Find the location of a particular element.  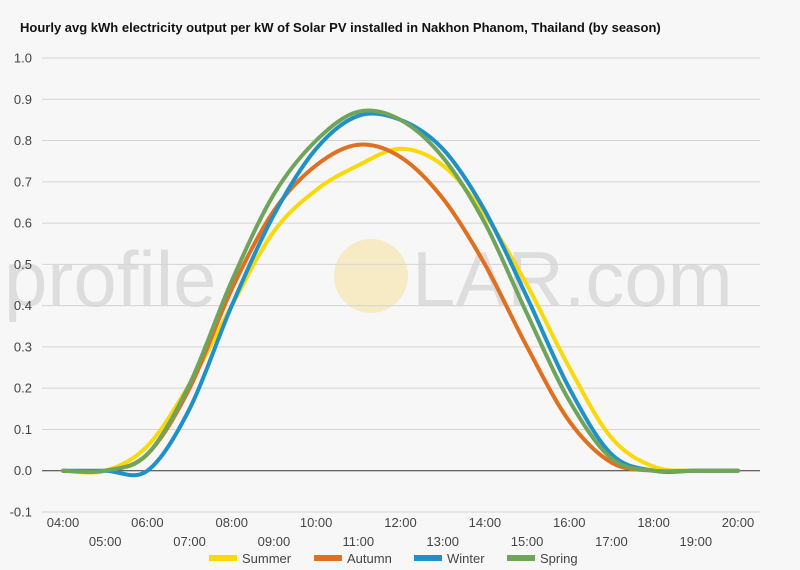

x-tick-label: 15:00 is located at coordinates (527, 541).